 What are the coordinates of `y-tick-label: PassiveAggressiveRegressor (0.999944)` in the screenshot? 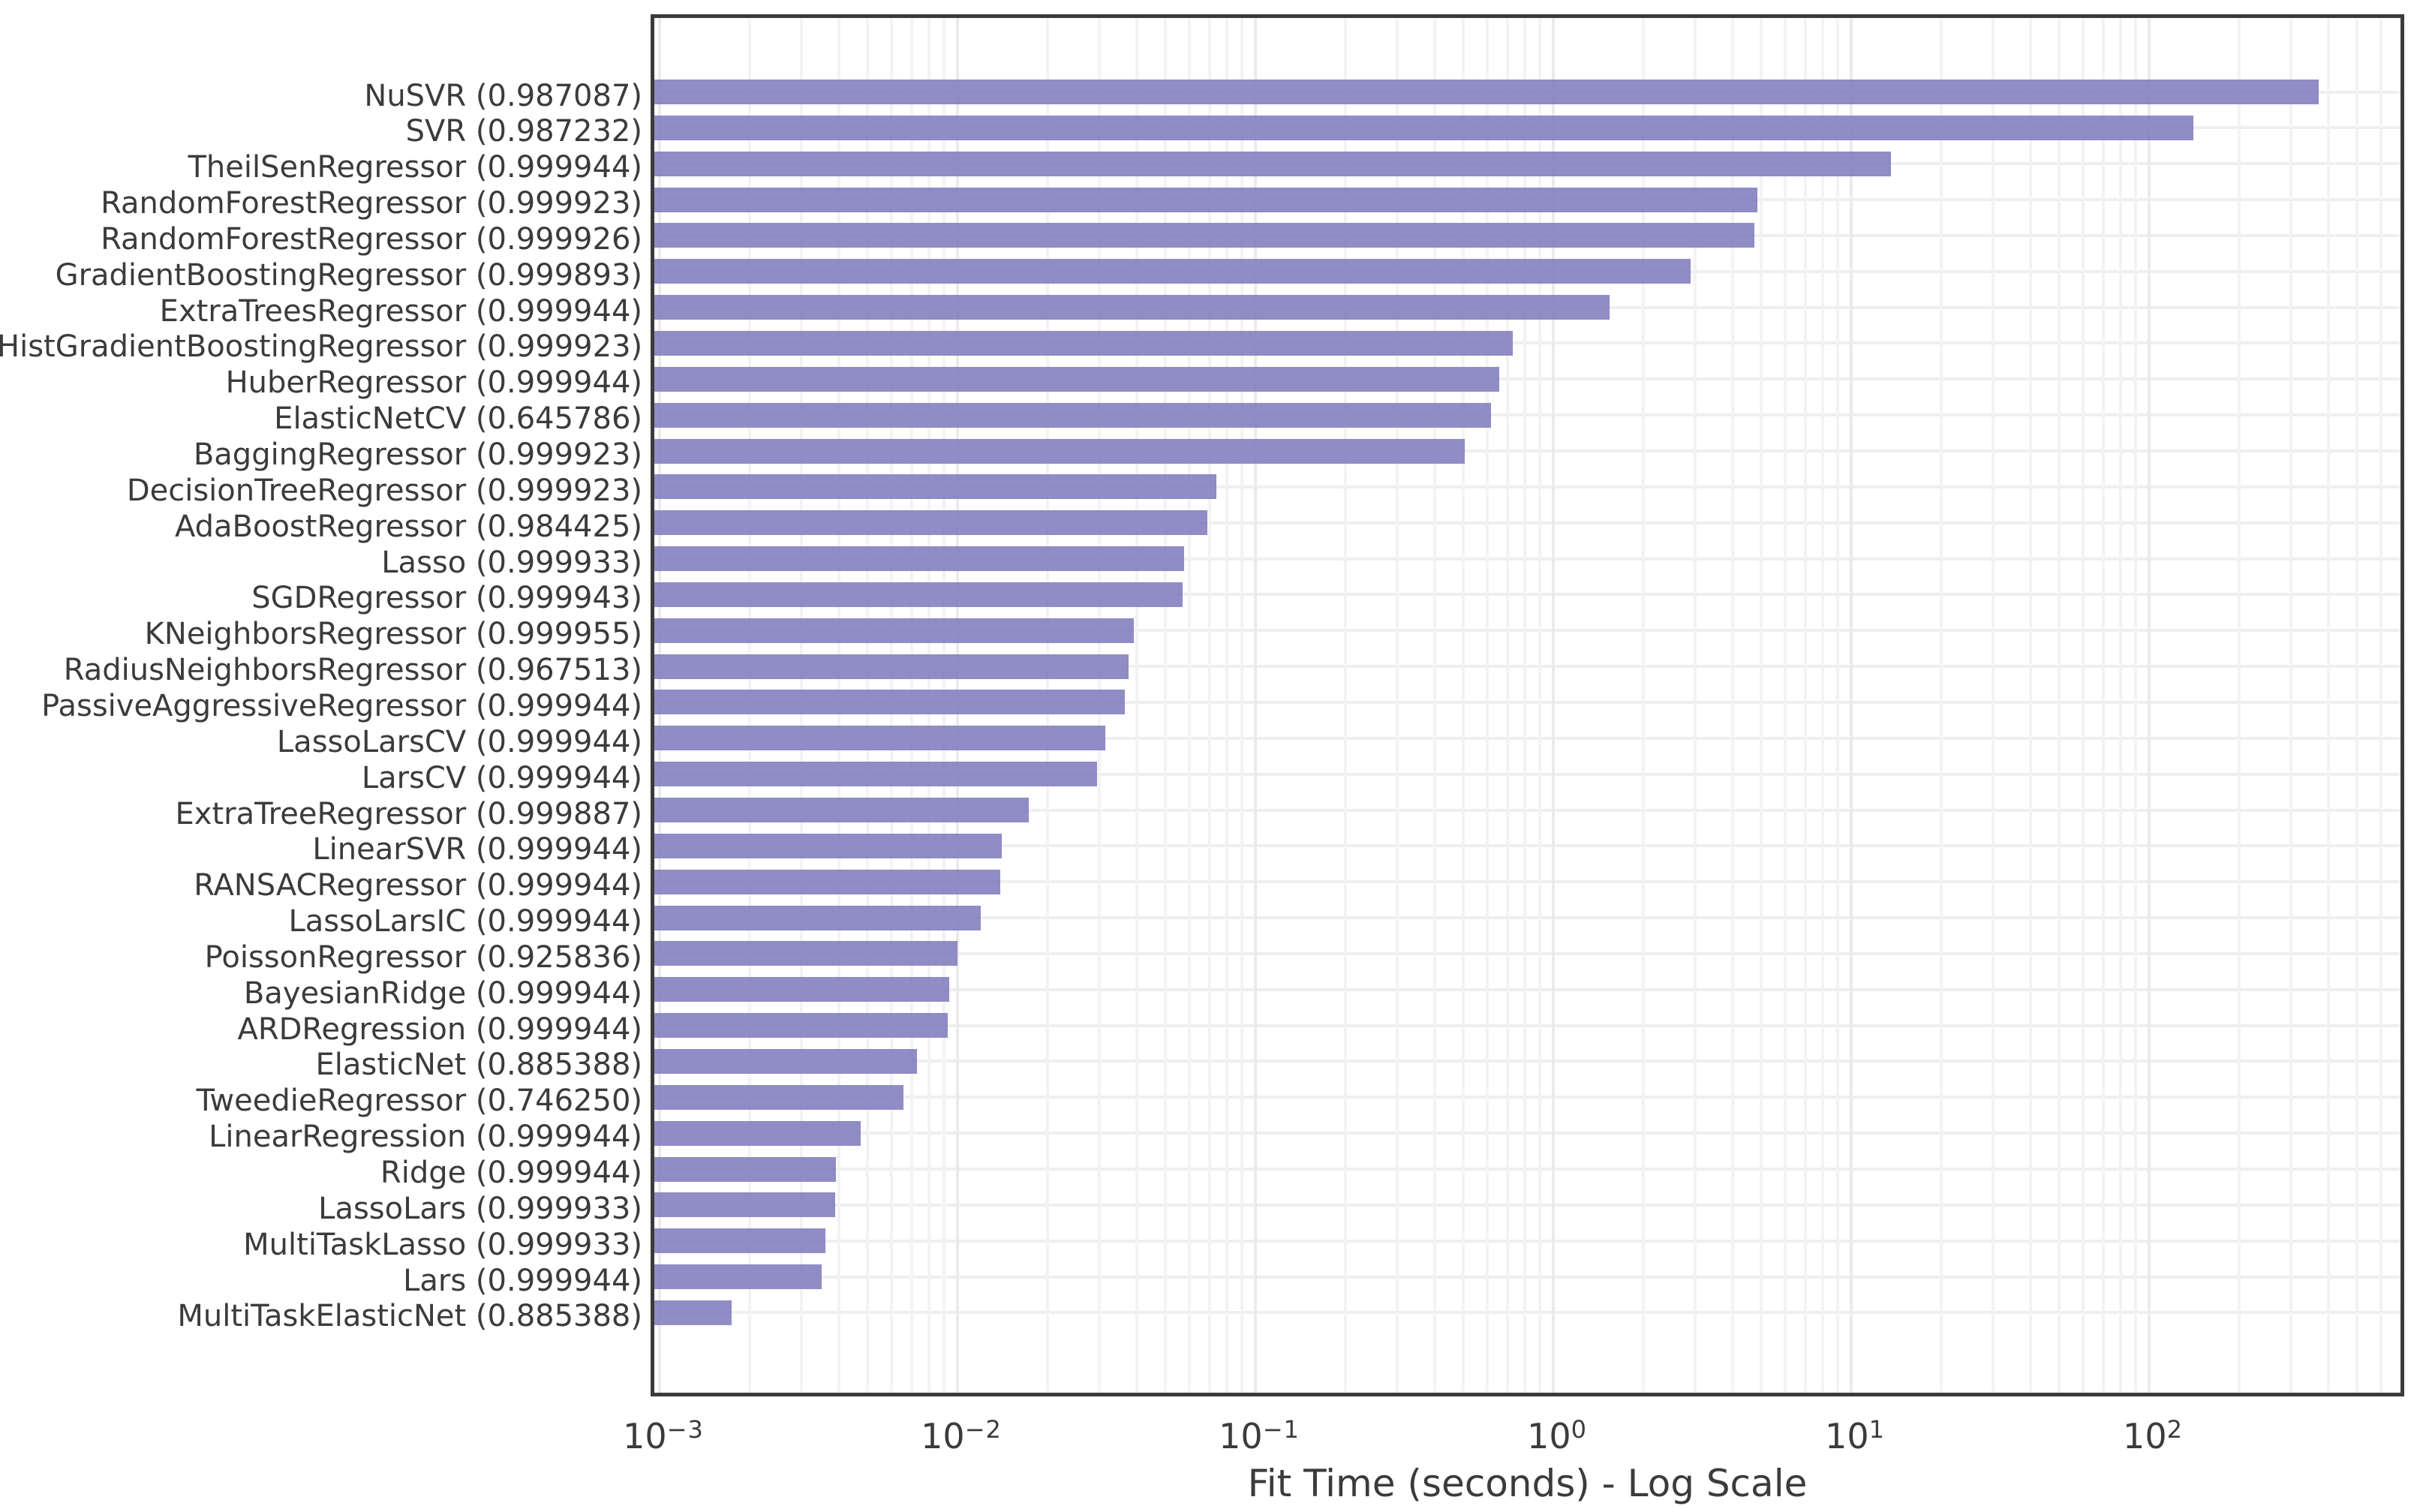 It's located at (341, 705).